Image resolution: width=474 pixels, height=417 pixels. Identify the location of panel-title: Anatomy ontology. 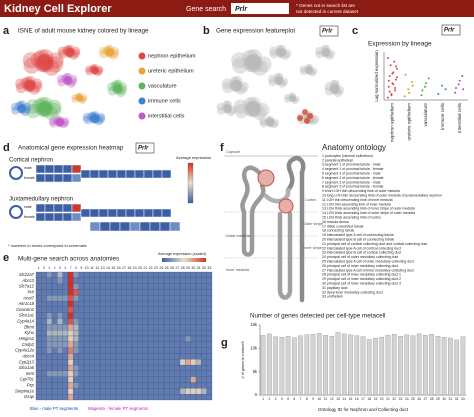
(354, 147).